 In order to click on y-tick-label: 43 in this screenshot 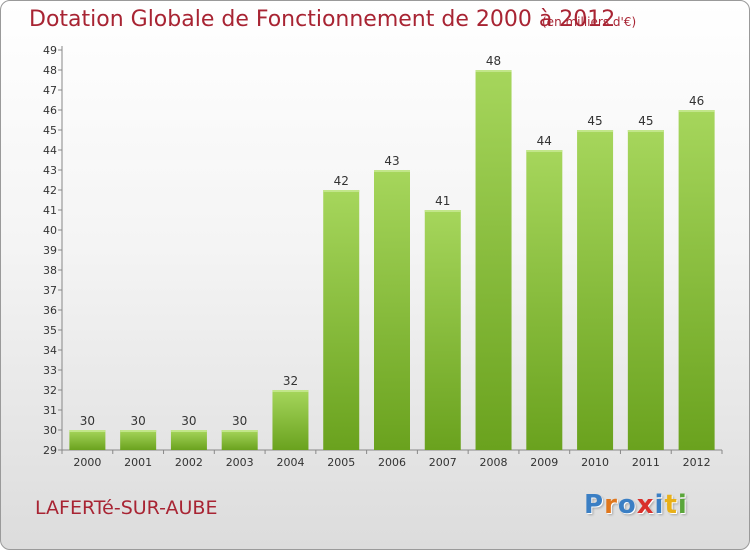, I will do `click(50, 170)`.